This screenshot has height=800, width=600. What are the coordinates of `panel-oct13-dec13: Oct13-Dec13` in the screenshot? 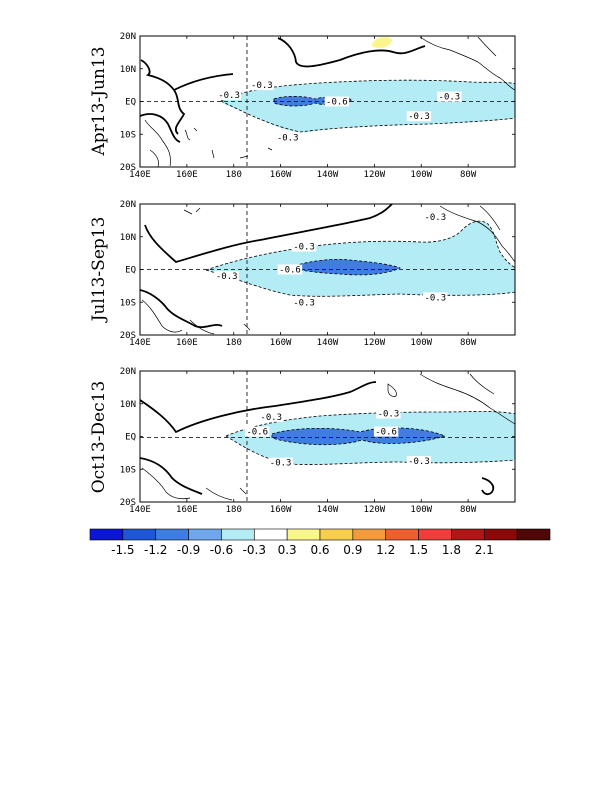 It's located at (302, 436).